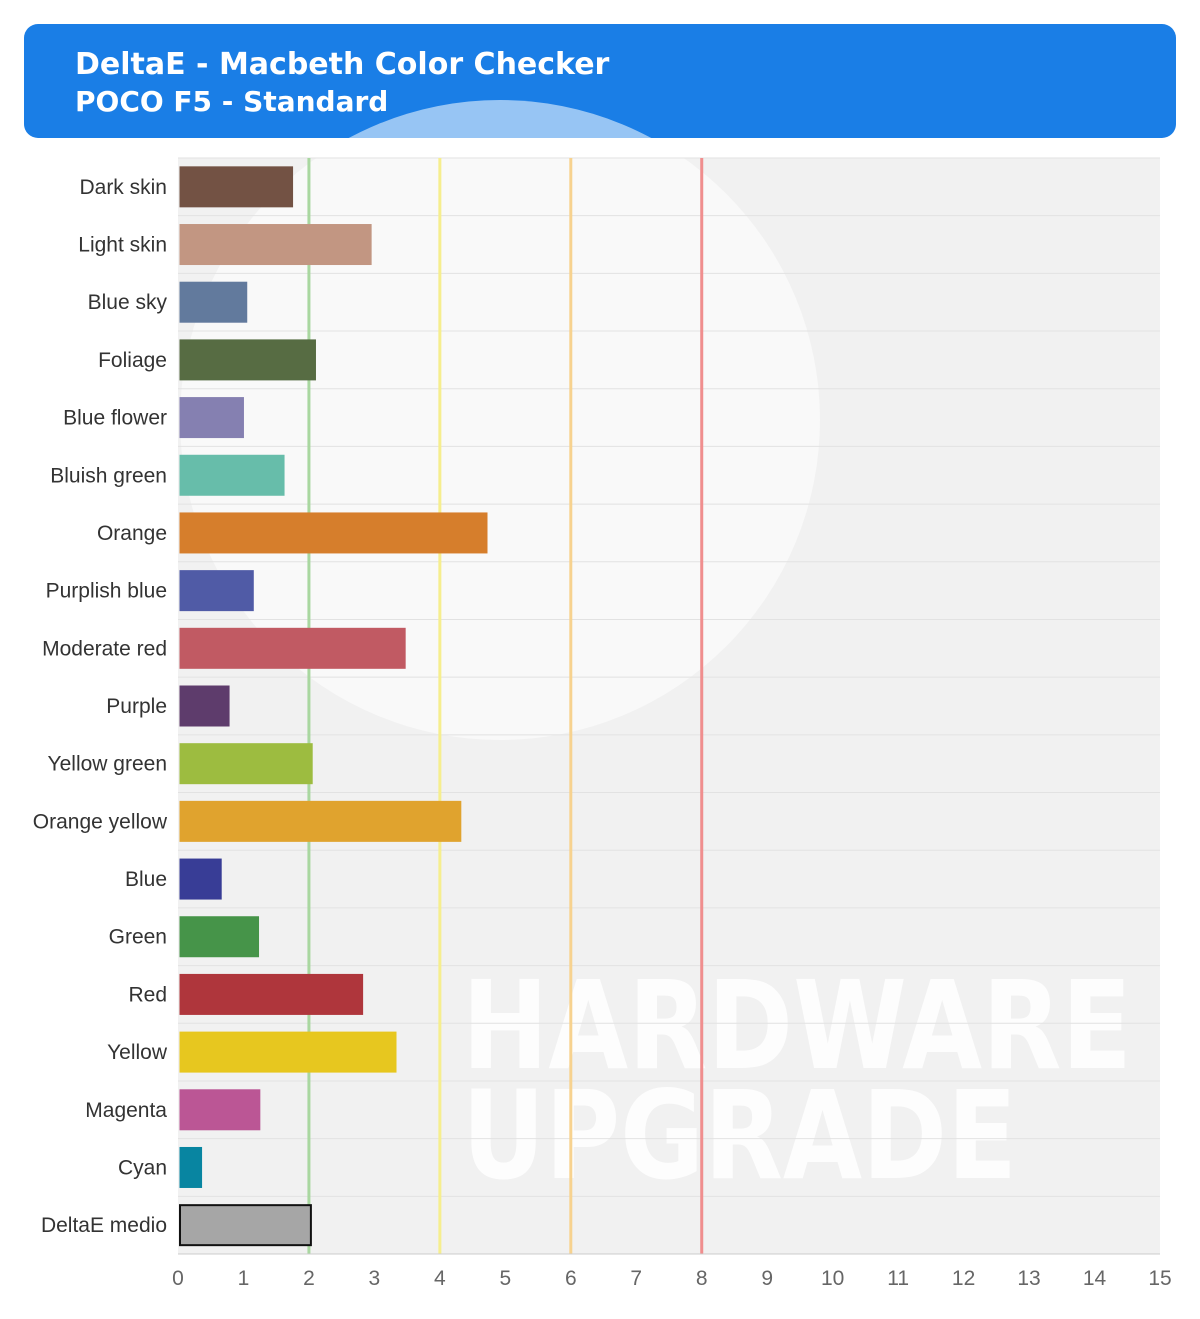 The height and width of the screenshot is (1319, 1200). What do you see at coordinates (147, 994) in the screenshot?
I see `category-label: Red` at bounding box center [147, 994].